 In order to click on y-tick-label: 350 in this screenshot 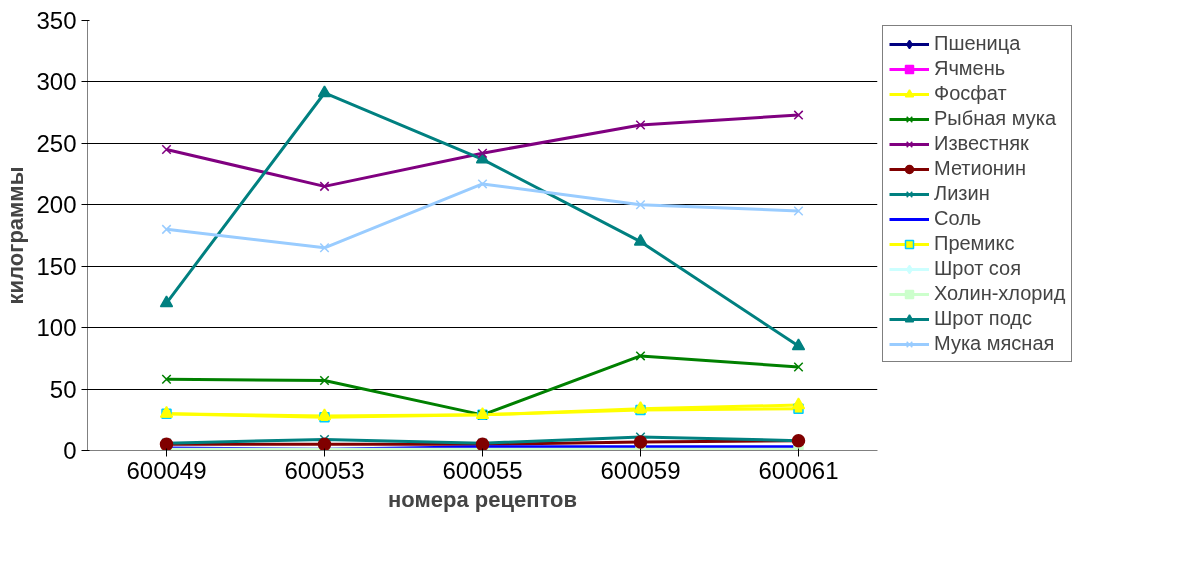, I will do `click(56, 20)`.